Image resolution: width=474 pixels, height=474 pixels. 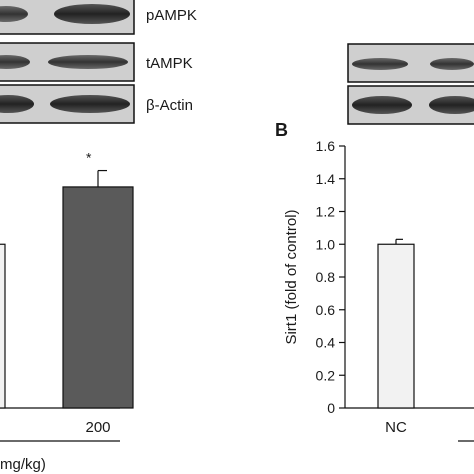 I want to click on blot-left: pAMPK tAMPK β-Actin, so click(x=98, y=62).